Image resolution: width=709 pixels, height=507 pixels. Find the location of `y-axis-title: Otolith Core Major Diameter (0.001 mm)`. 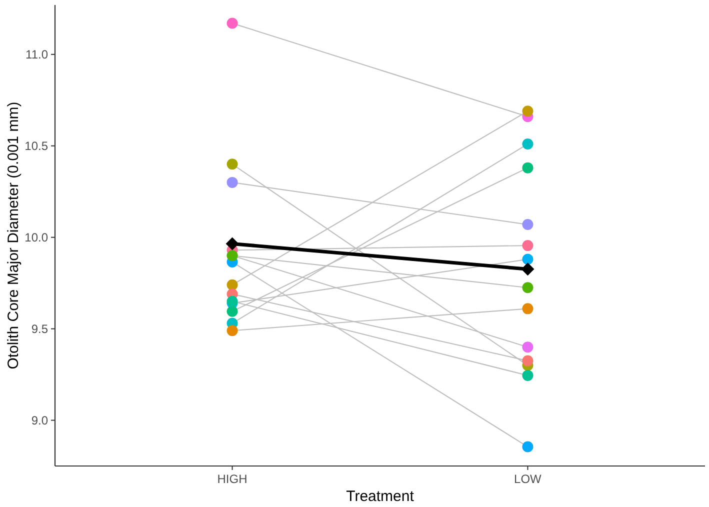

y-axis-title: Otolith Core Major Diameter (0.001 mm) is located at coordinates (13, 236).